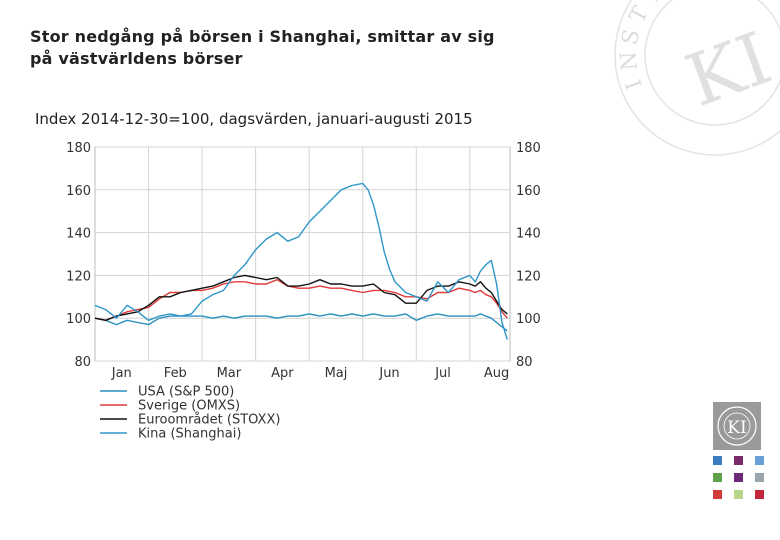 This screenshot has width=780, height=540. I want to click on x-tick-label: Jan, so click(121, 373).